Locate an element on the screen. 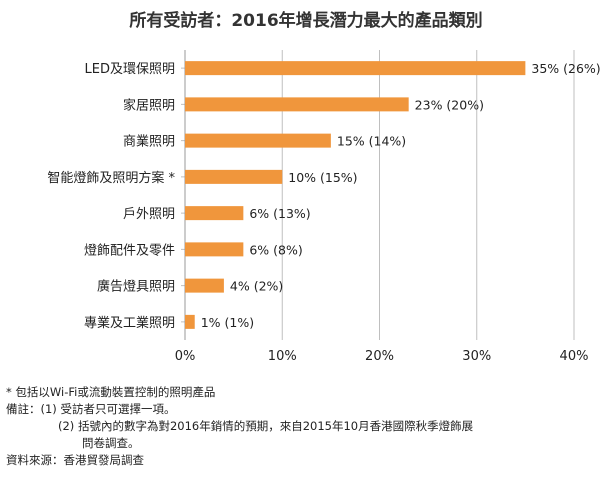 This screenshot has width=612, height=491. data-label: 23% (20%) is located at coordinates (449, 104).